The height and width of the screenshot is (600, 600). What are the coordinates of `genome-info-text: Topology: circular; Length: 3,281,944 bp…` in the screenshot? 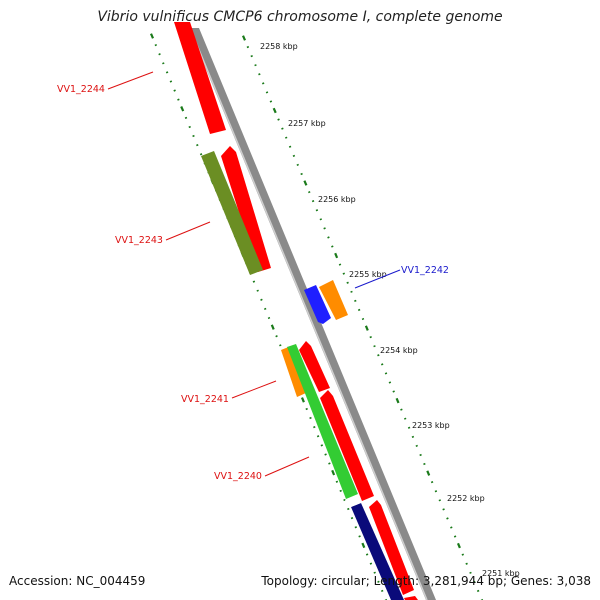 It's located at (426, 581).